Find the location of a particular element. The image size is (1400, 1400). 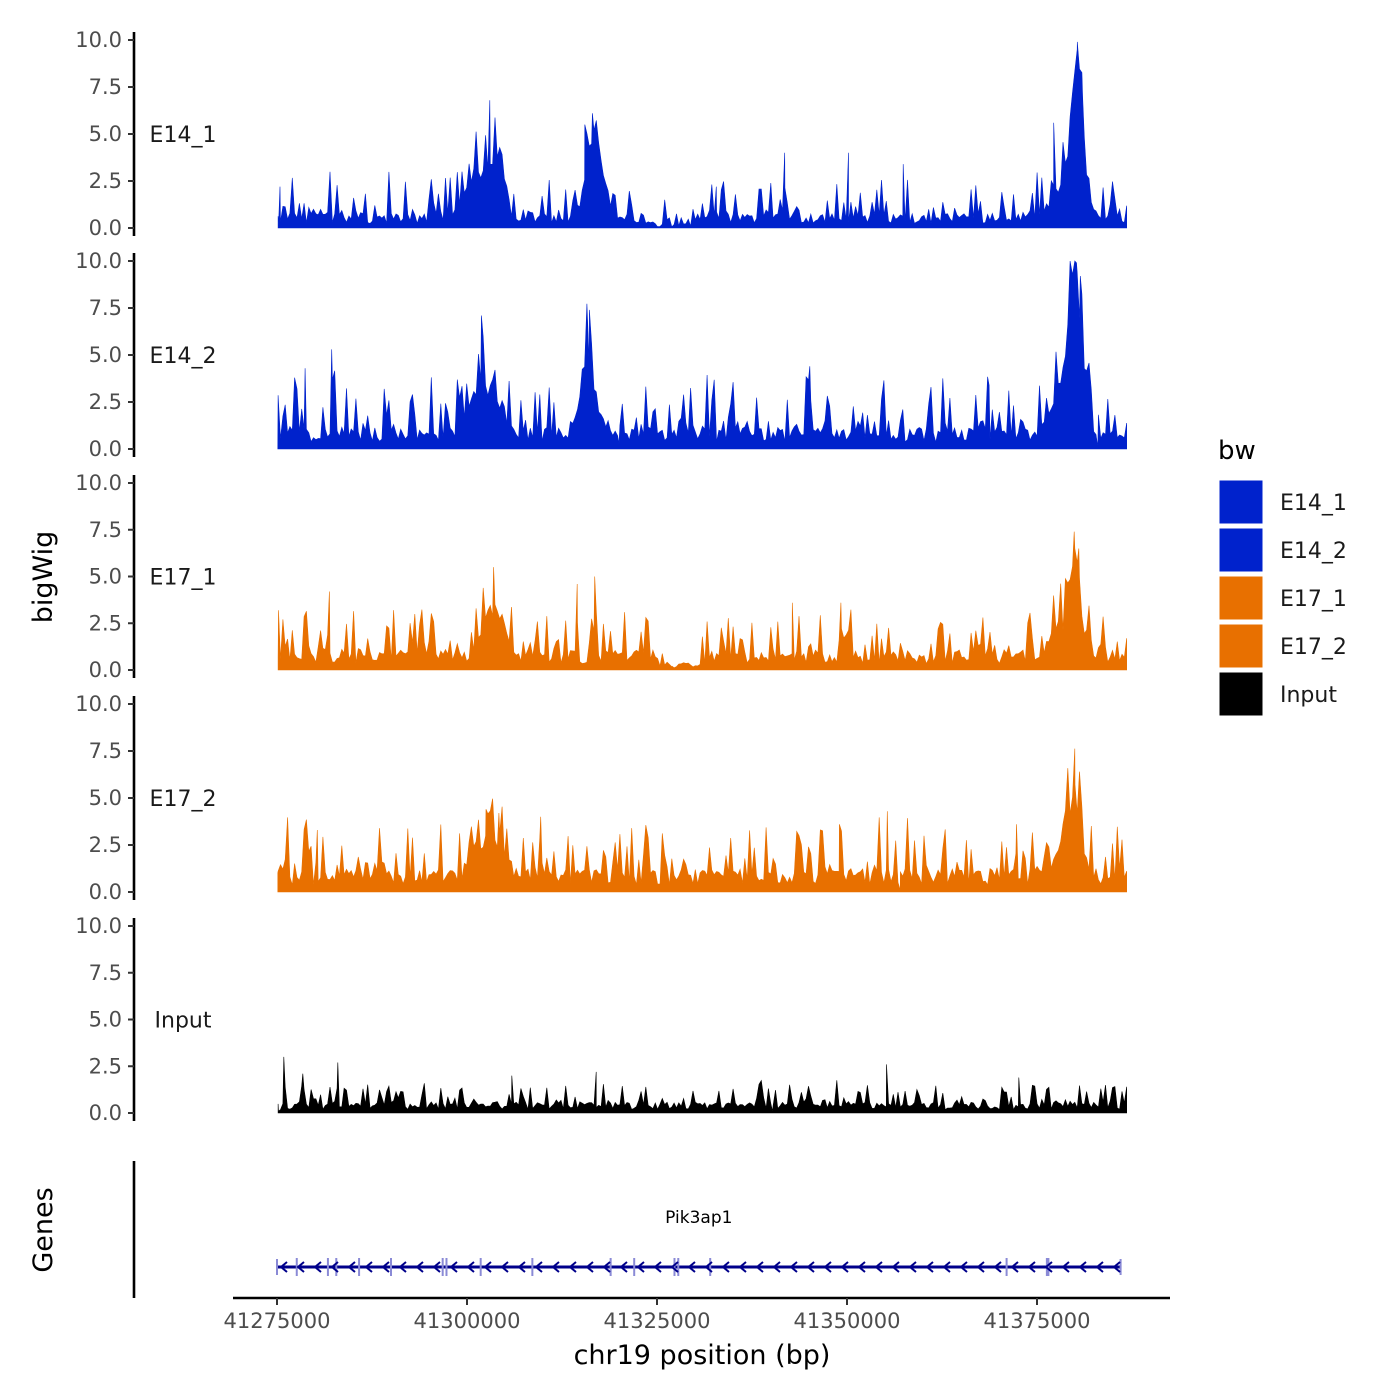

legend-label-E14_2: E14_2 is located at coordinates (1313, 551).